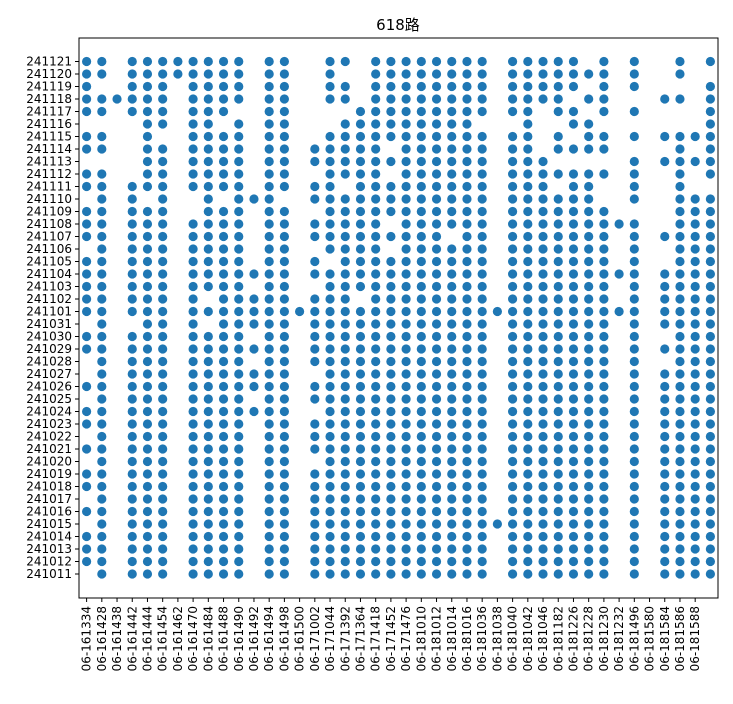 Image resolution: width=733 pixels, height=704 pixels. What do you see at coordinates (49, 249) in the screenshot?
I see `y-tick-label: 241106` at bounding box center [49, 249].